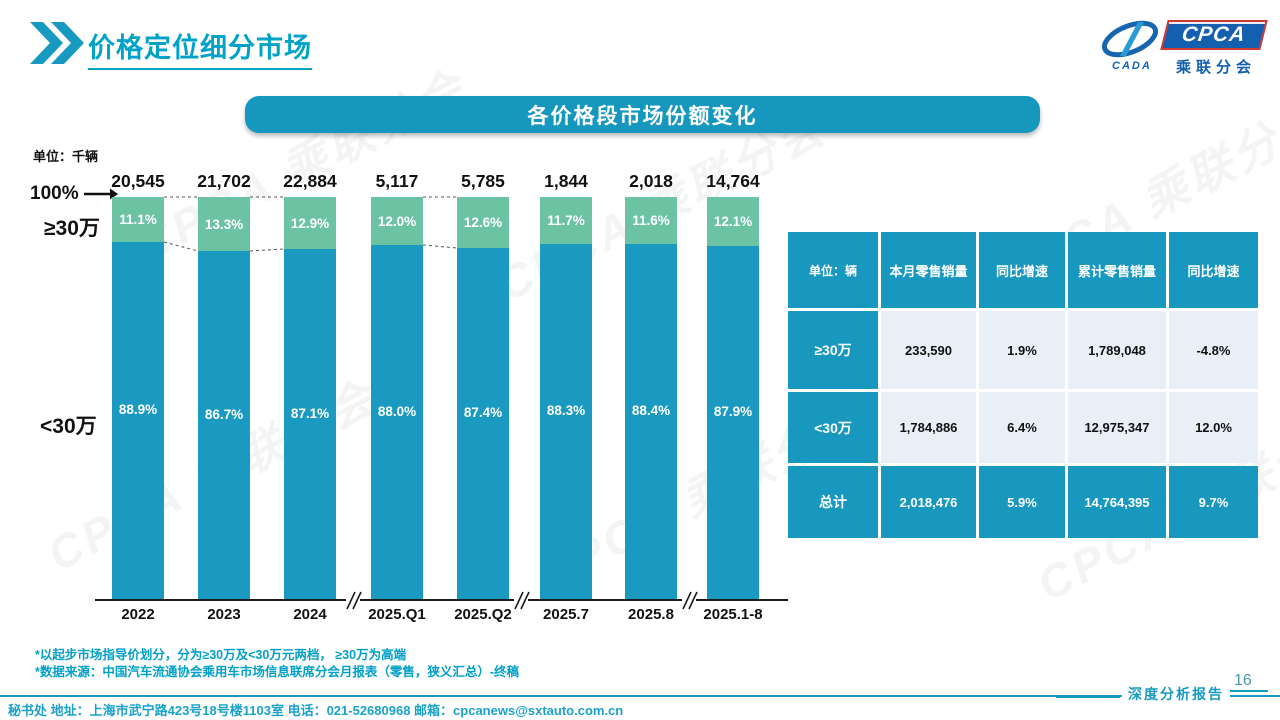 The width and height of the screenshot is (1280, 720). I want to click on segment-pct-label: 12.0%, so click(397, 221).